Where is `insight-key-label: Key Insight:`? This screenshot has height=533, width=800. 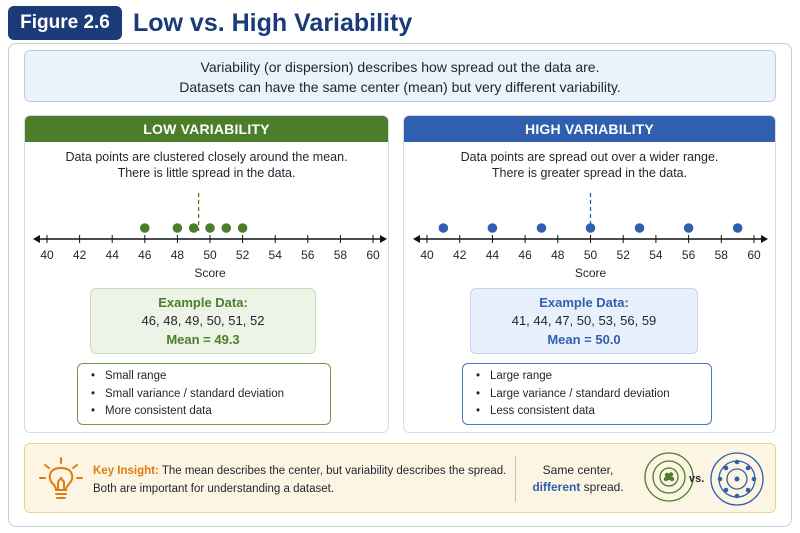
insight-key-label: Key Insight: is located at coordinates (126, 471).